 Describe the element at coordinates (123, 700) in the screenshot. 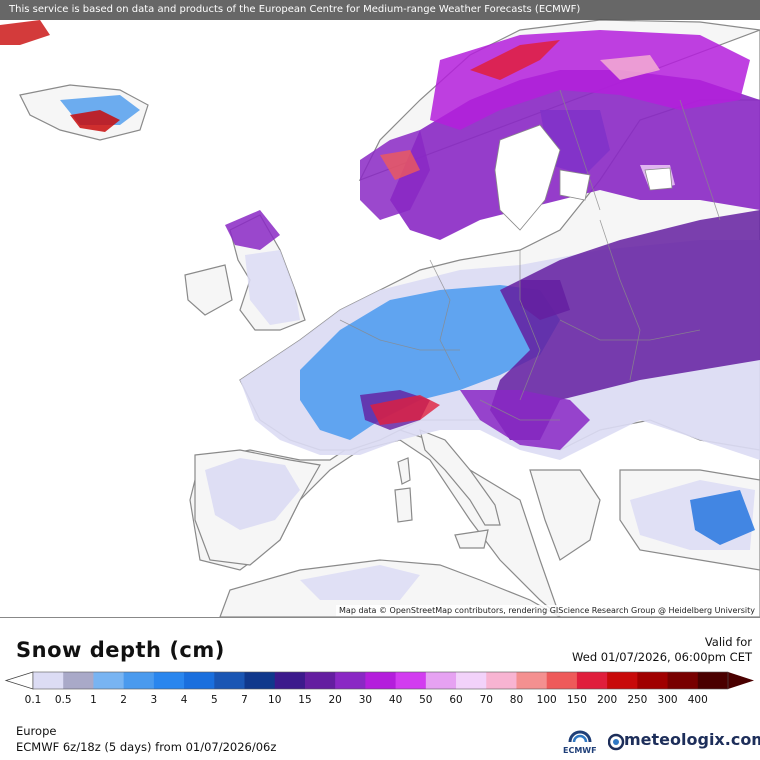

I see `legend-tick-label: 2` at that location.